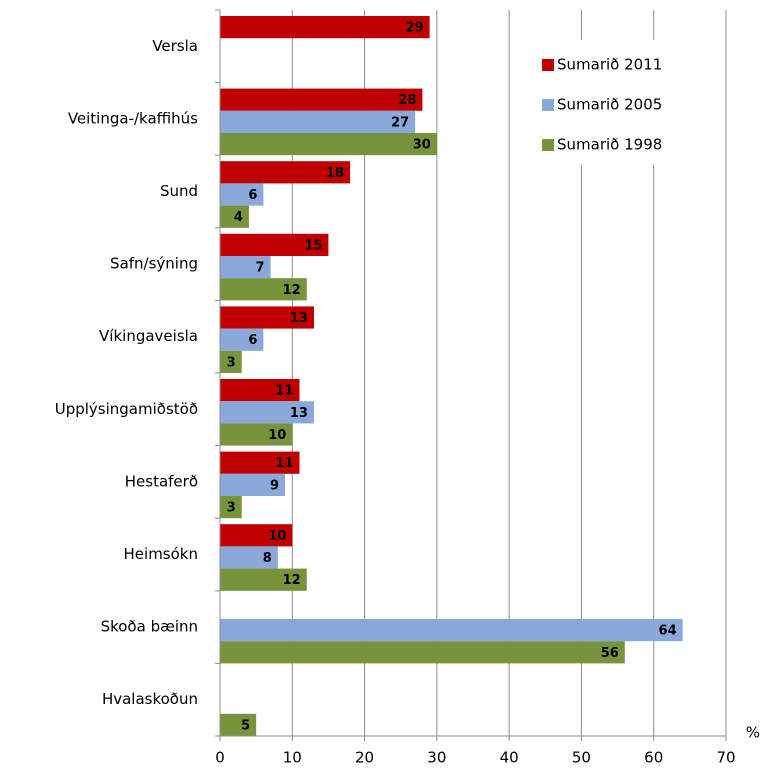 This screenshot has height=777, width=769. What do you see at coordinates (245, 725) in the screenshot?
I see `bar-value-label: 5` at bounding box center [245, 725].